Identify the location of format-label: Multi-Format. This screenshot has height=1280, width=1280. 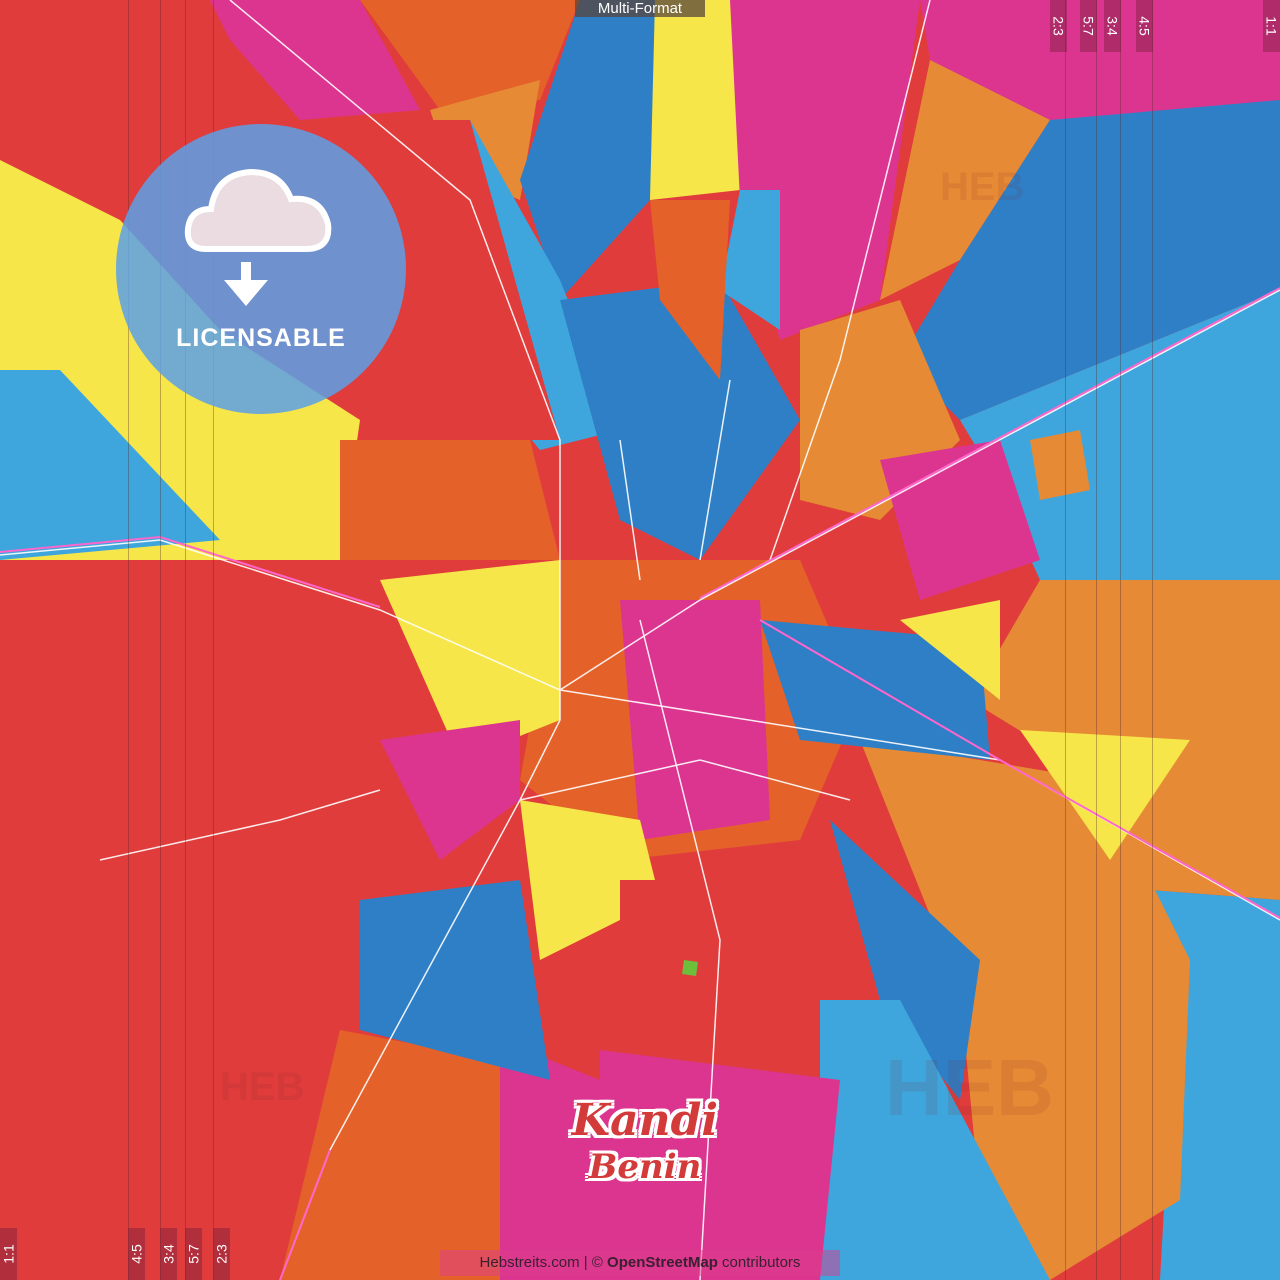
(640, 8).